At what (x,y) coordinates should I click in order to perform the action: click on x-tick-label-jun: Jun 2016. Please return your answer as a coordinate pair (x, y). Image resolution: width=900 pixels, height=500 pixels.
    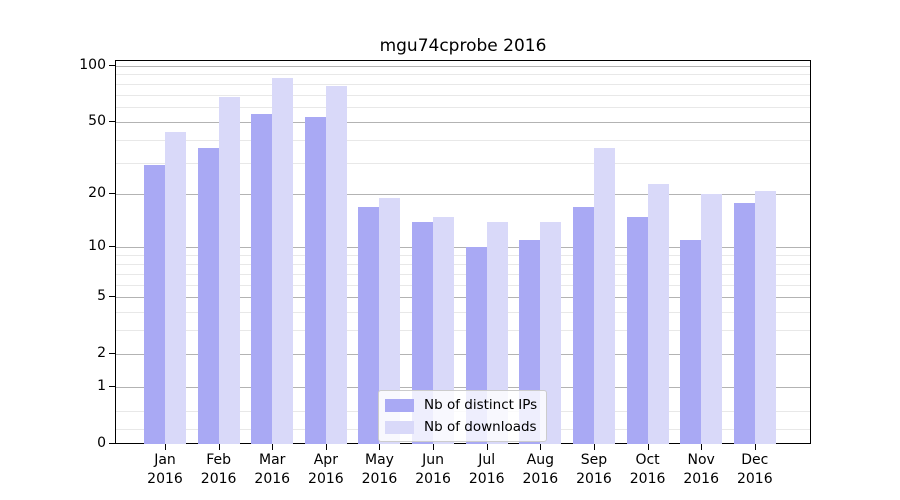
    Looking at the image, I should click on (433, 470).